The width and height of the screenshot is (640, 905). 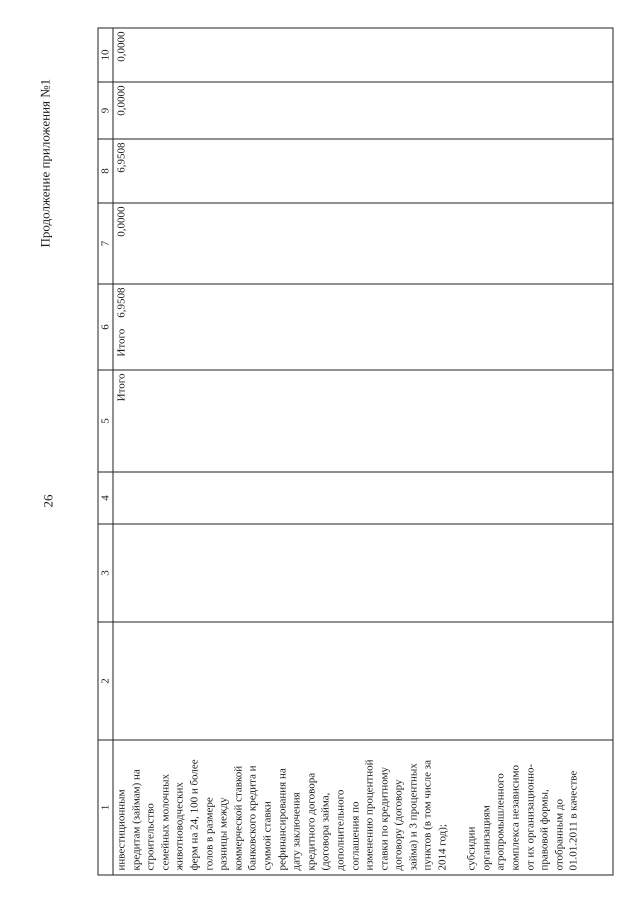 I want to click on header-col-3: 3, so click(x=105, y=572).